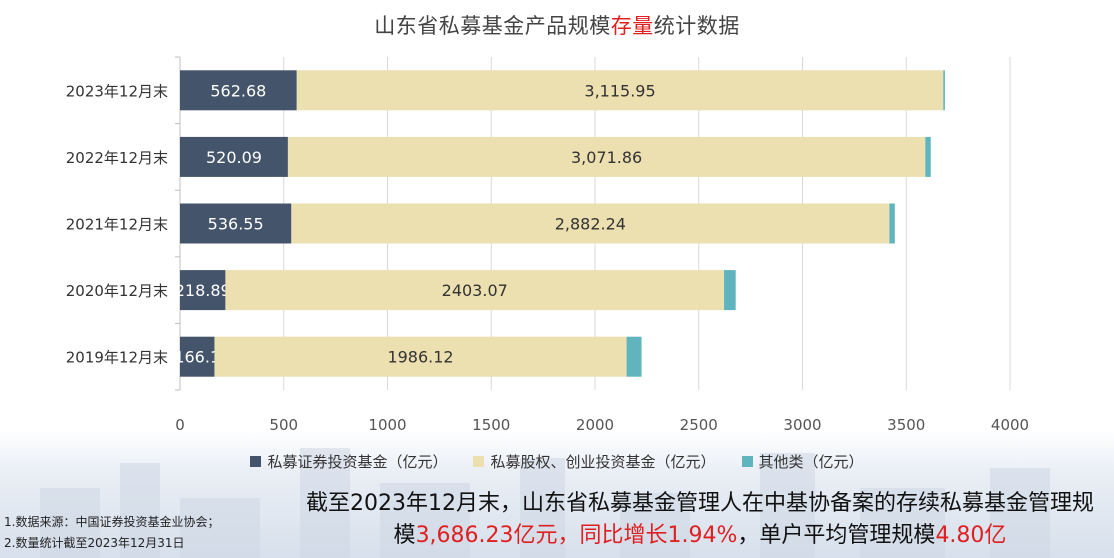 The image size is (1114, 558). I want to click on data-label-equity: 2403.07, so click(475, 290).